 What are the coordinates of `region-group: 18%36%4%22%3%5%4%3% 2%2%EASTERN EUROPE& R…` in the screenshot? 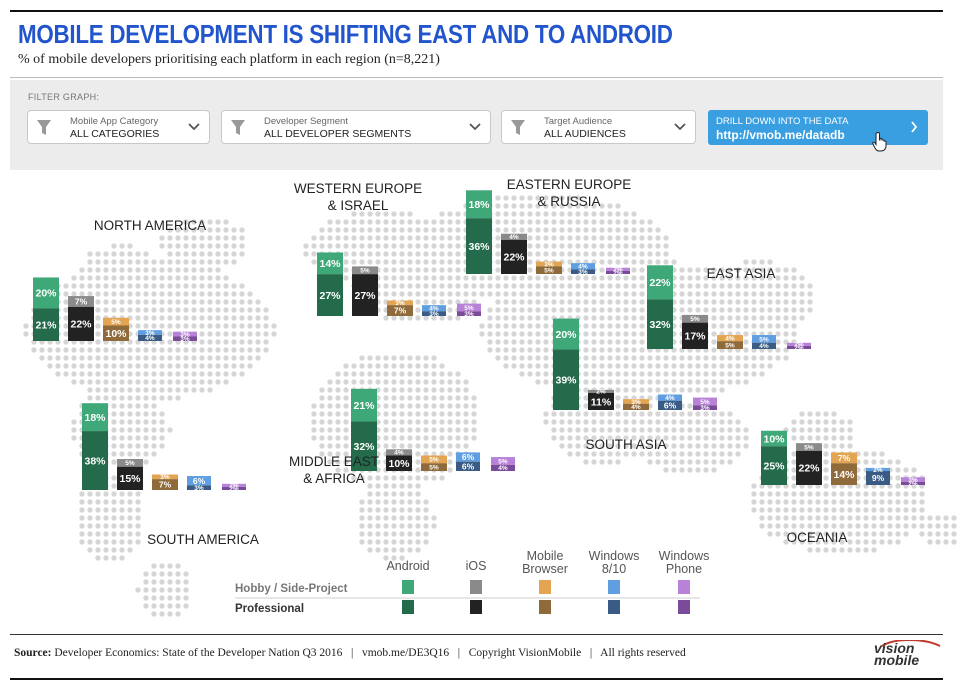 It's located at (548, 227).